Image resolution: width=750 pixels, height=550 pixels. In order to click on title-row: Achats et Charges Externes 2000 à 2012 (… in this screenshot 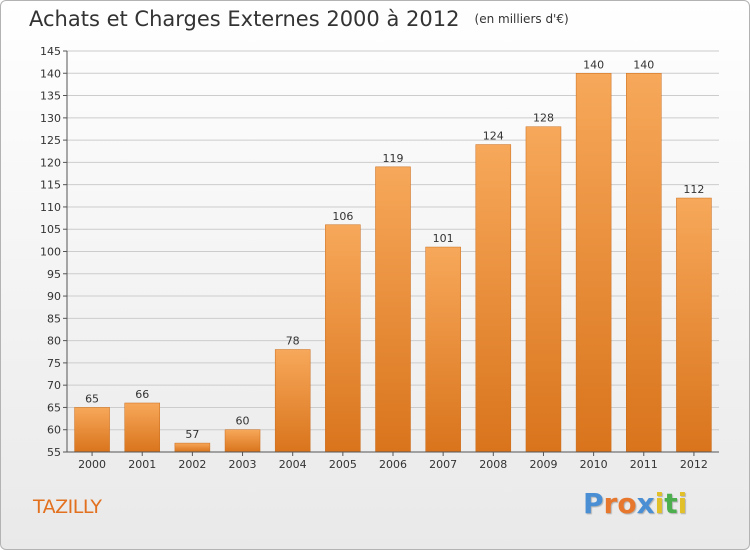, I will do `click(299, 19)`.